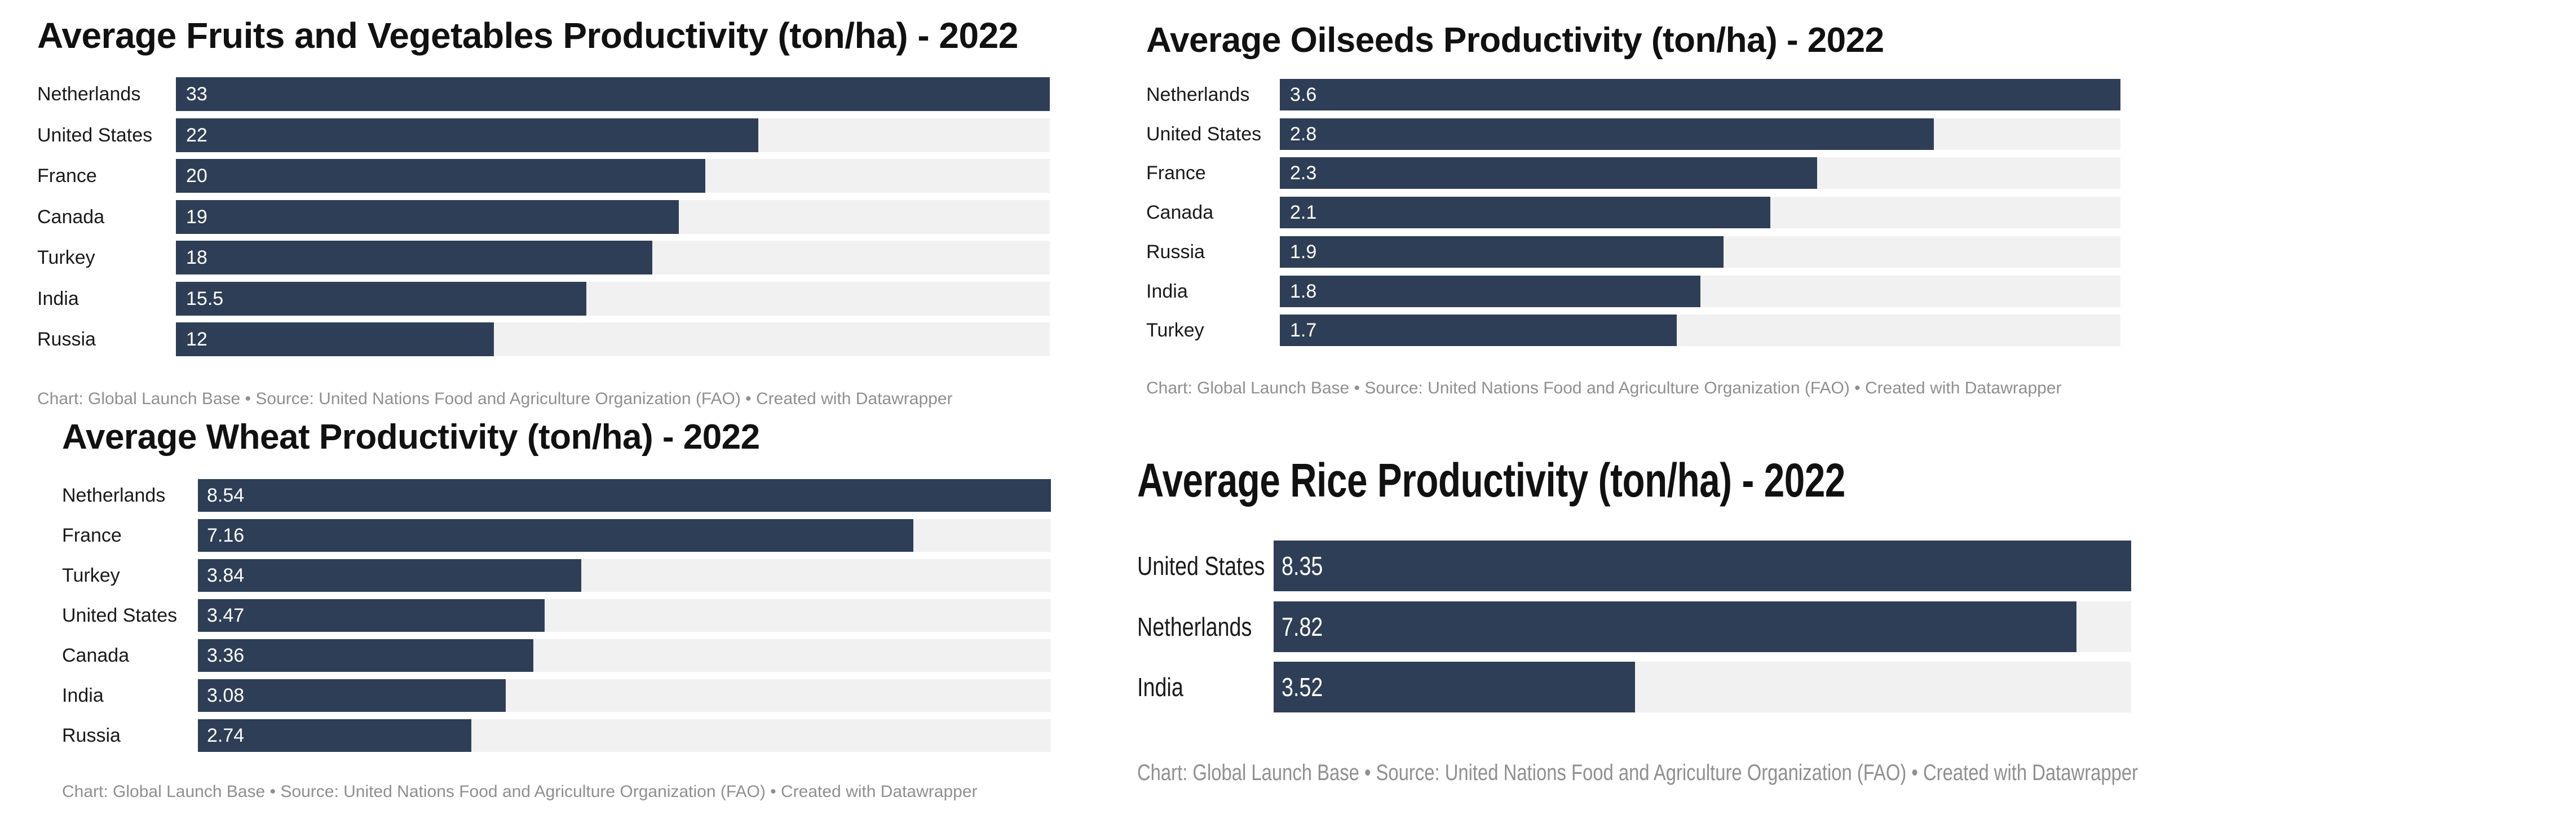 The height and width of the screenshot is (837, 2576). I want to click on value-label: 18, so click(196, 257).